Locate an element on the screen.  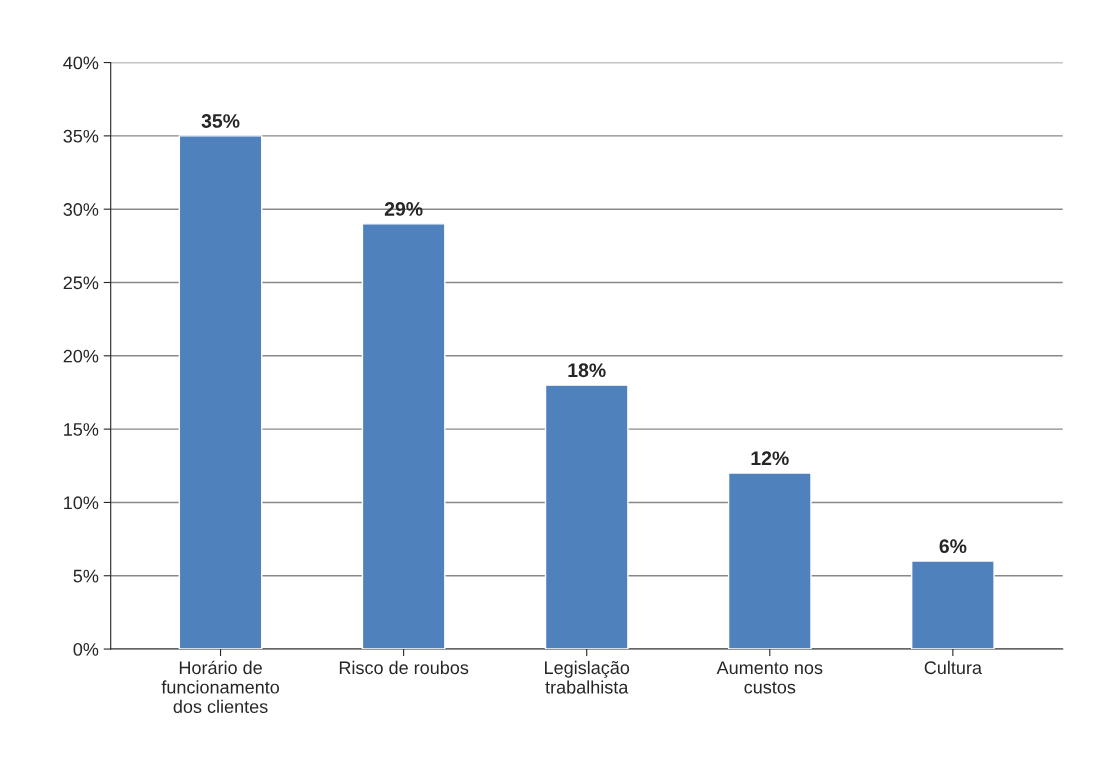
data-label: 18% is located at coordinates (587, 370).